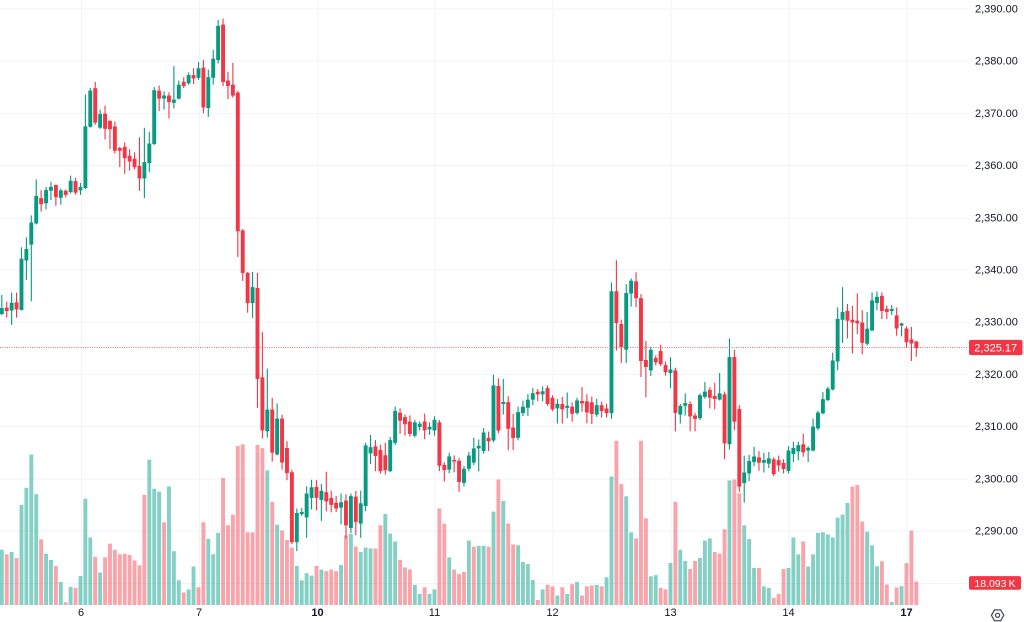  Describe the element at coordinates (994, 584) in the screenshot. I see `svg-text: 18.093 K` at that location.